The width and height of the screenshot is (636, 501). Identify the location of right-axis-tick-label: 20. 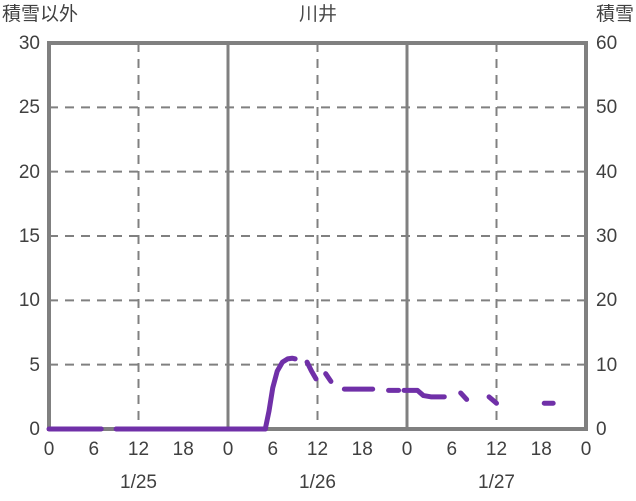
(607, 301).